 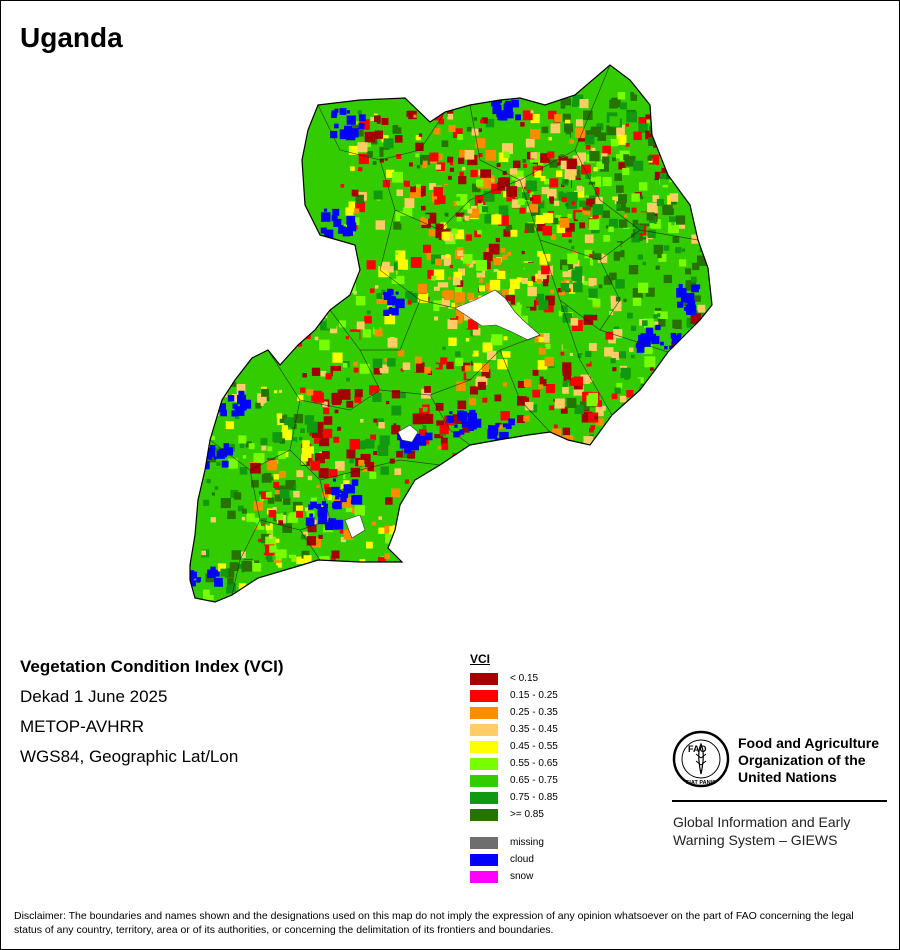 What do you see at coordinates (408, 433) in the screenshot?
I see `lake-george` at bounding box center [408, 433].